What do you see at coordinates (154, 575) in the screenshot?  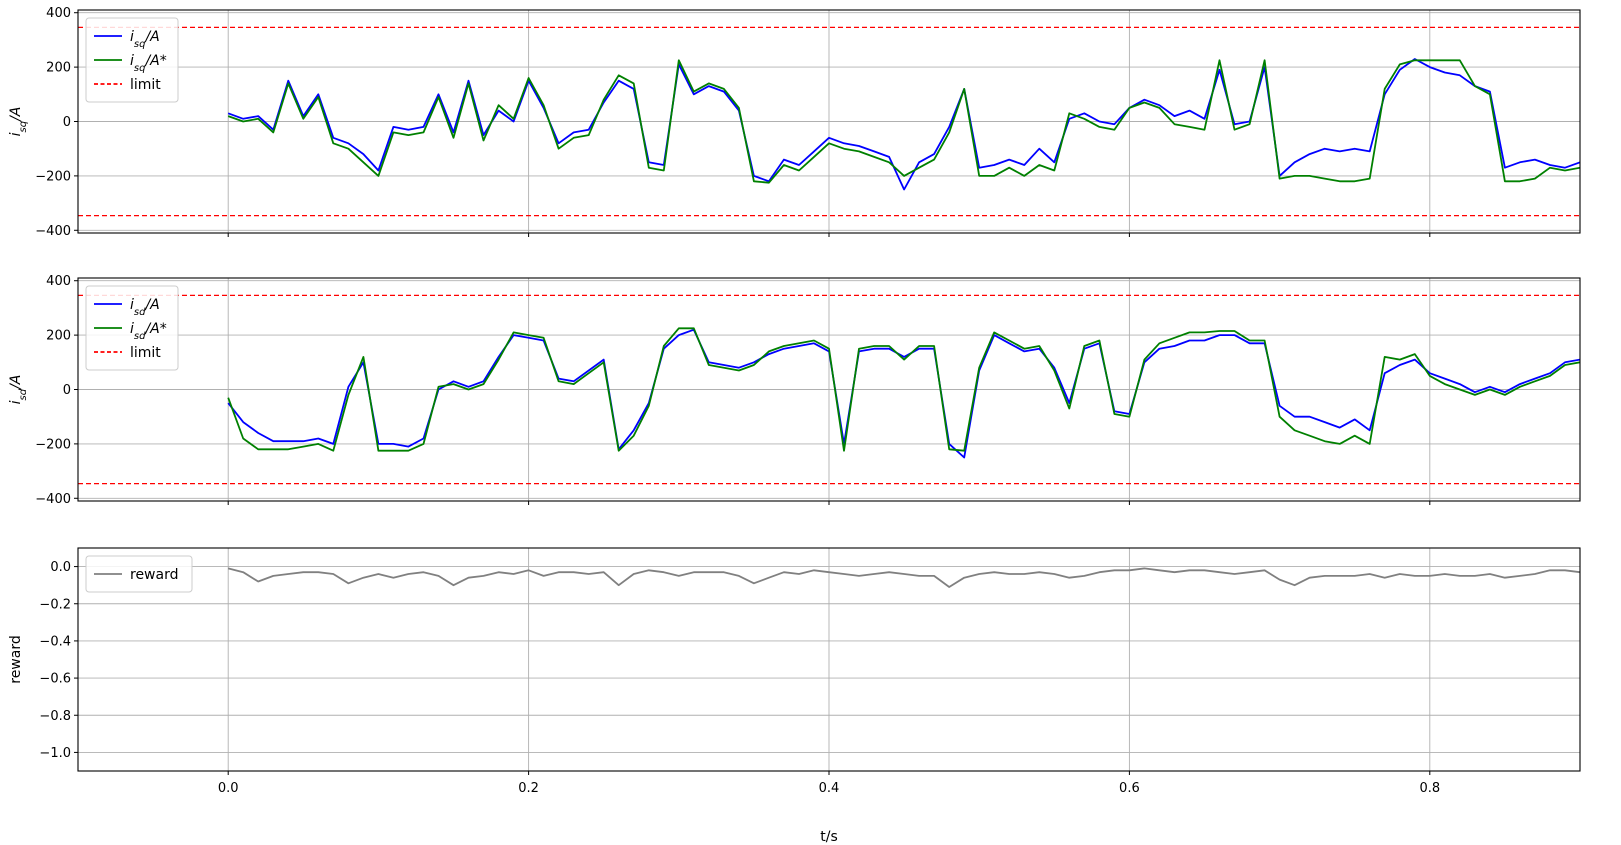 I see `legend-item-label: reward` at bounding box center [154, 575].